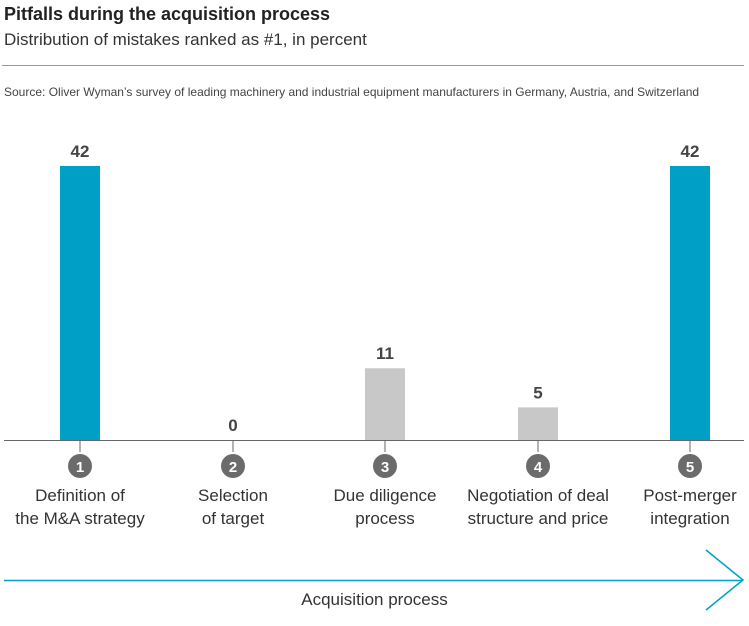 The height and width of the screenshot is (626, 749). What do you see at coordinates (373, 65) in the screenshot?
I see `header-divider` at bounding box center [373, 65].